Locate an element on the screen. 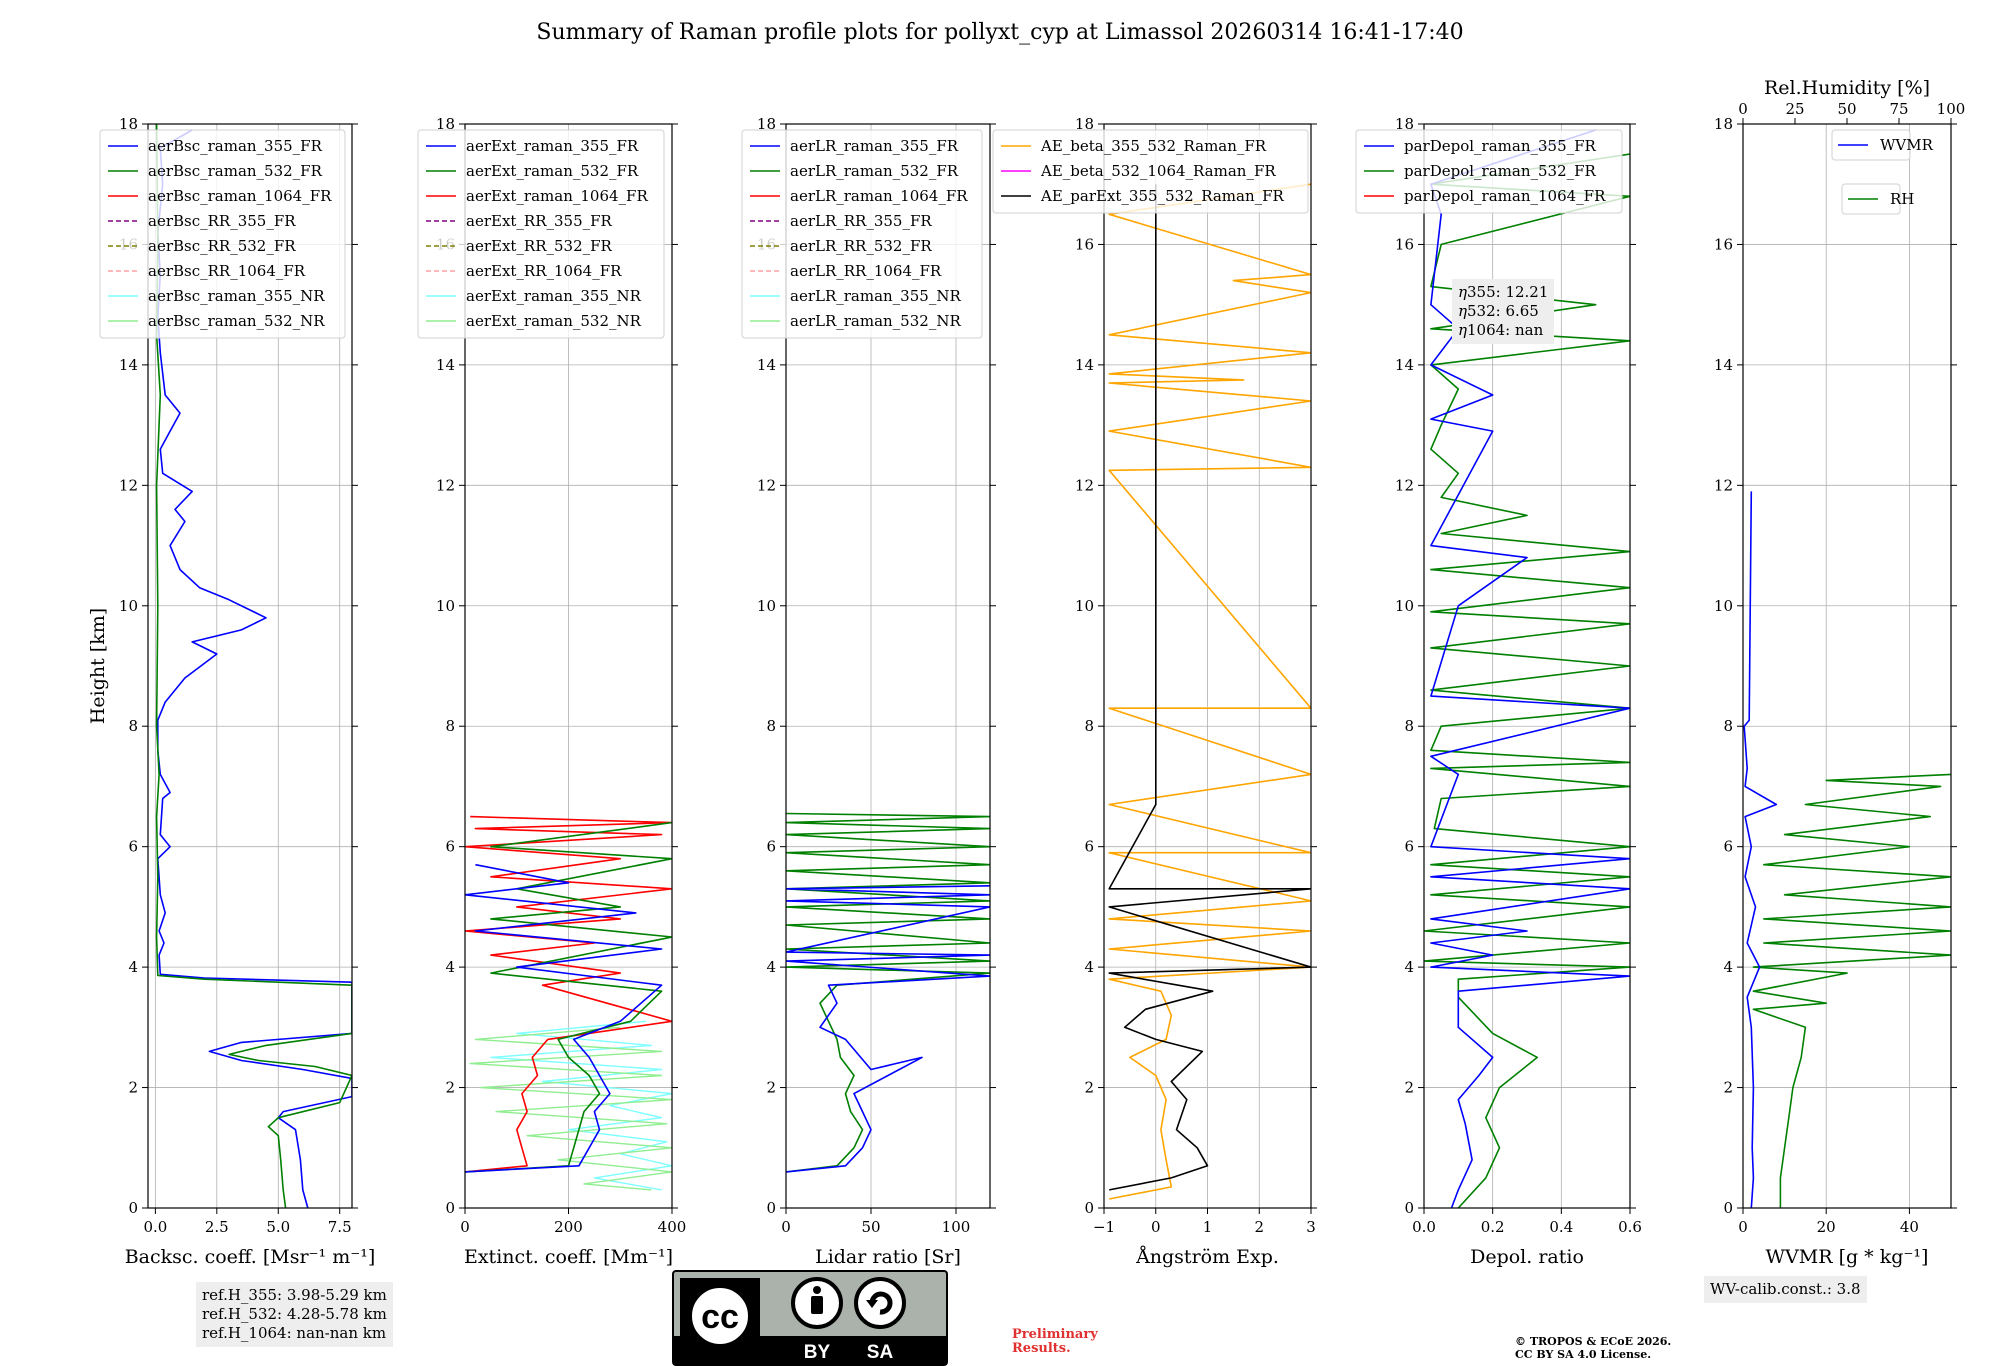  legend-frame is located at coordinates (222, 234).